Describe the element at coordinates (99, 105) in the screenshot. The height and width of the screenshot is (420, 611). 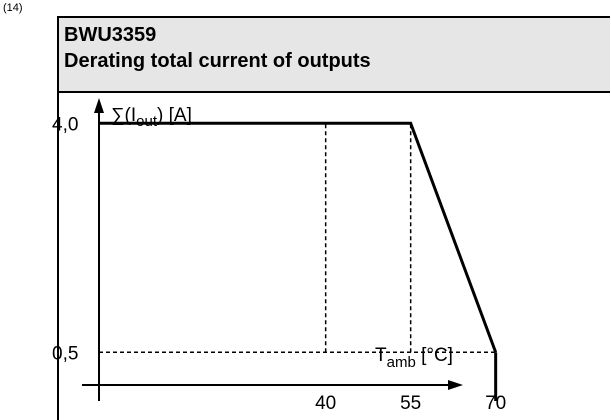
I see `y-axis-arrow` at that location.